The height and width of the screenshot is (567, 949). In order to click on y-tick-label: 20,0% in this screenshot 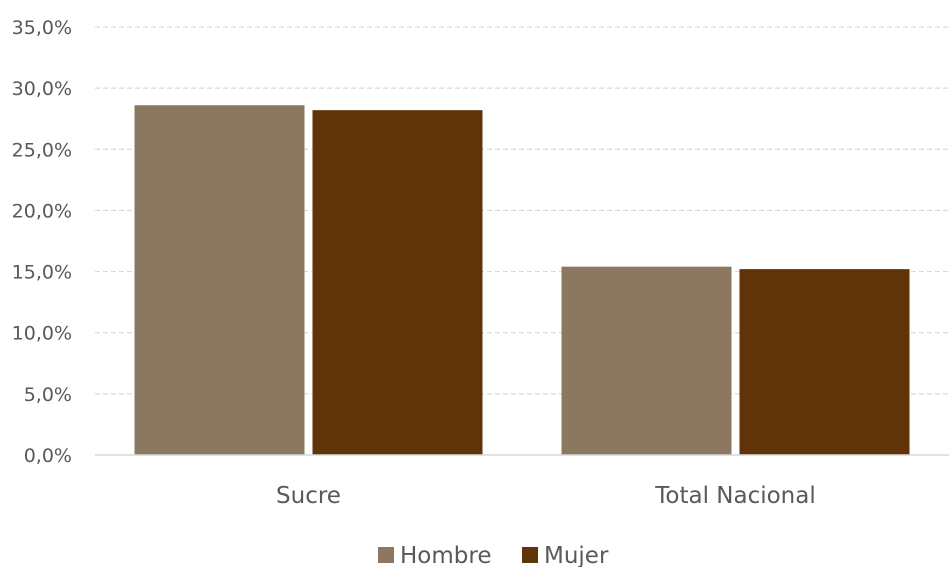, I will do `click(42, 211)`.